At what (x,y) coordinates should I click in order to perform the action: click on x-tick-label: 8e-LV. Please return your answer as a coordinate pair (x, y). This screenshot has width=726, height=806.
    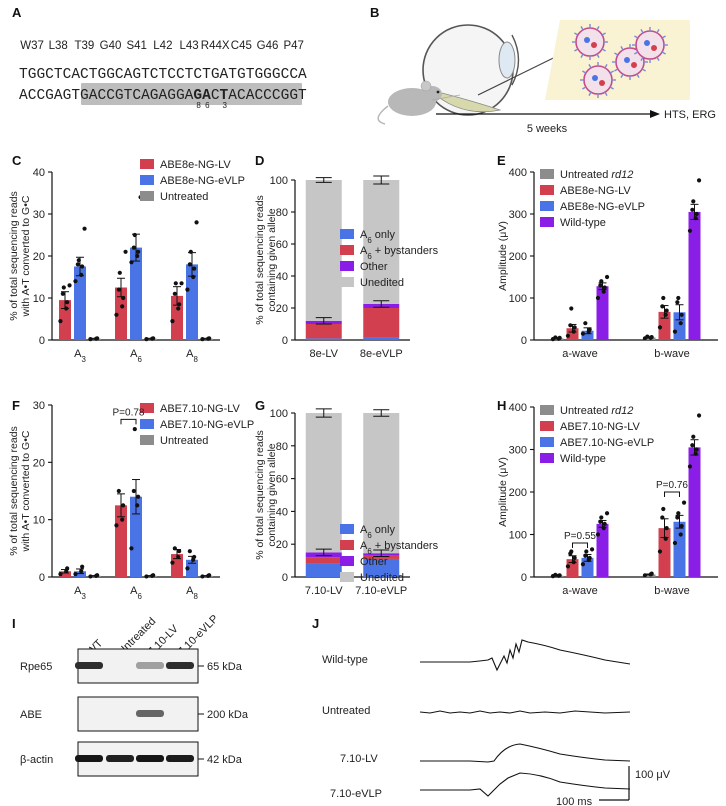
    Looking at the image, I should click on (323, 354).